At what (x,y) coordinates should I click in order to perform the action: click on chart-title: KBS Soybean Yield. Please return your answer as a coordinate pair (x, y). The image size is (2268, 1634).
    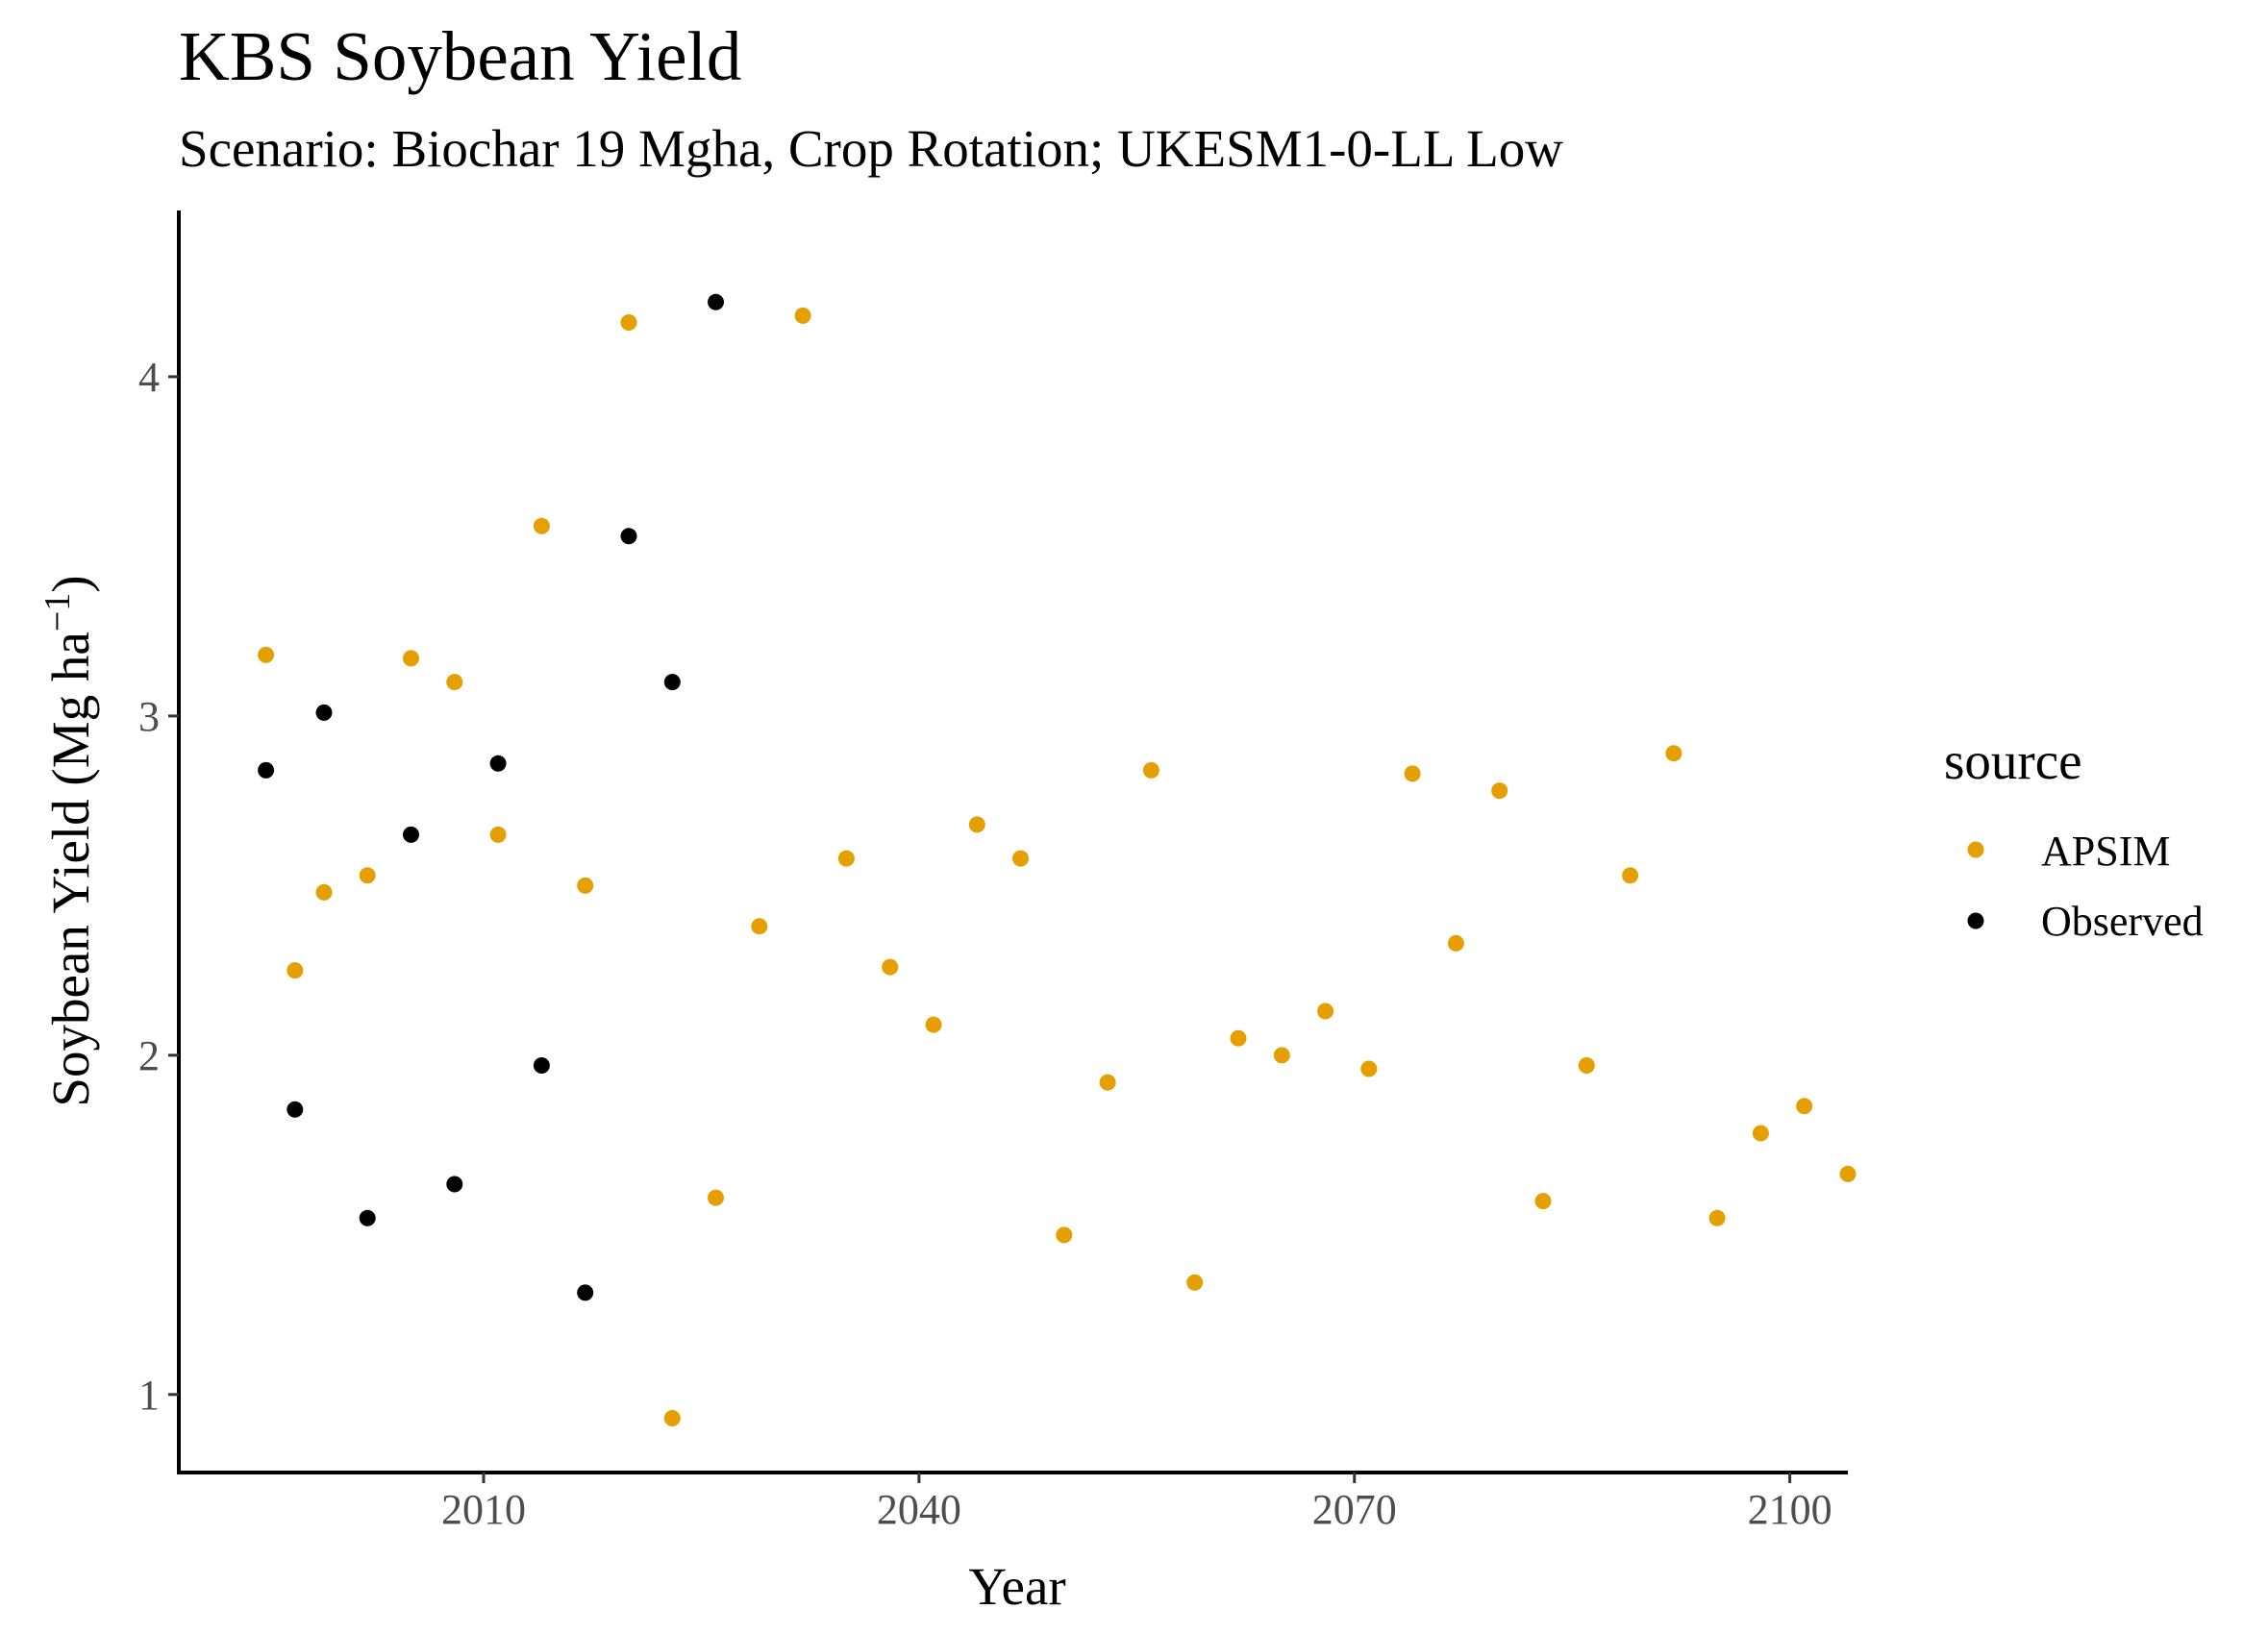
    Looking at the image, I should click on (460, 56).